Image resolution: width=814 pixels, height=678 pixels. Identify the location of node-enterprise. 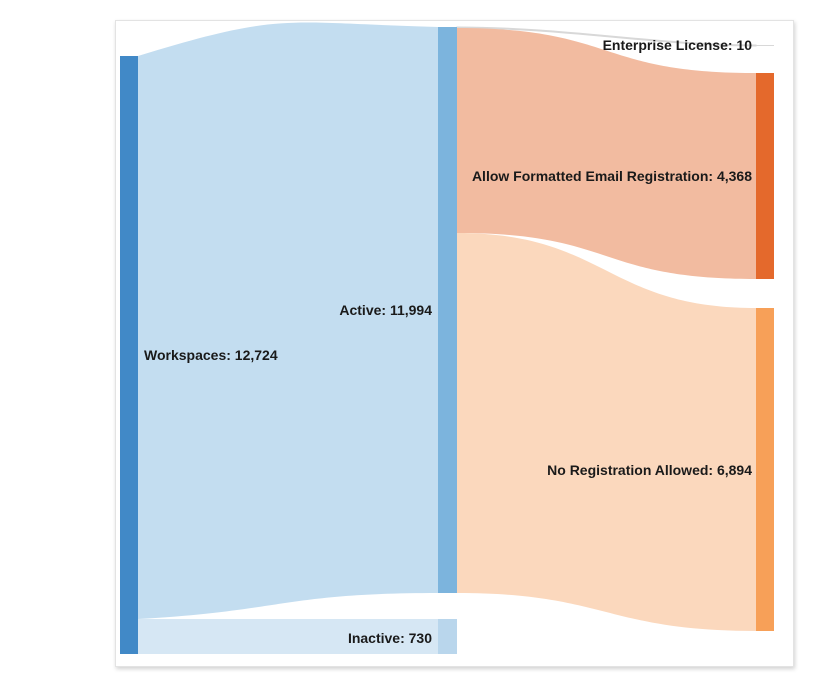
(765, 45).